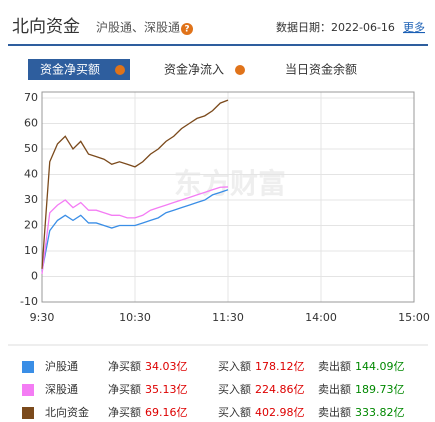  Describe the element at coordinates (135, 317) in the screenshot. I see `x-tick-label: 10:30` at that location.